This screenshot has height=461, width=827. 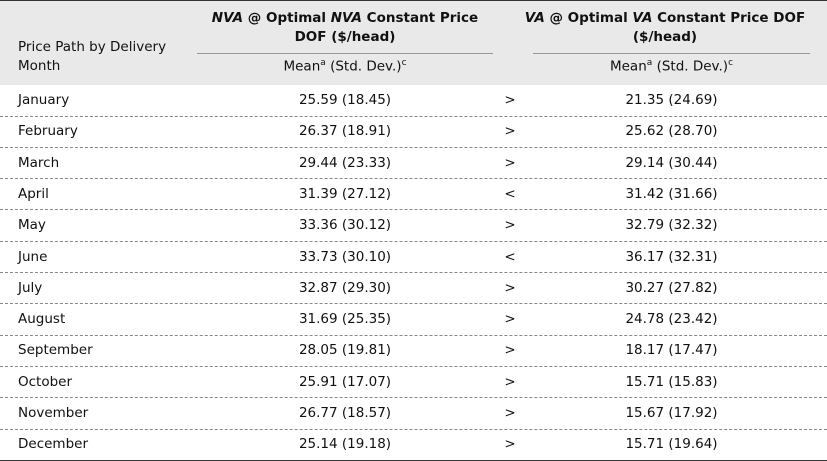 What do you see at coordinates (413, 258) in the screenshot?
I see `table-row: June 33.73 (30.10) <36.17 (32.31)` at bounding box center [413, 258].